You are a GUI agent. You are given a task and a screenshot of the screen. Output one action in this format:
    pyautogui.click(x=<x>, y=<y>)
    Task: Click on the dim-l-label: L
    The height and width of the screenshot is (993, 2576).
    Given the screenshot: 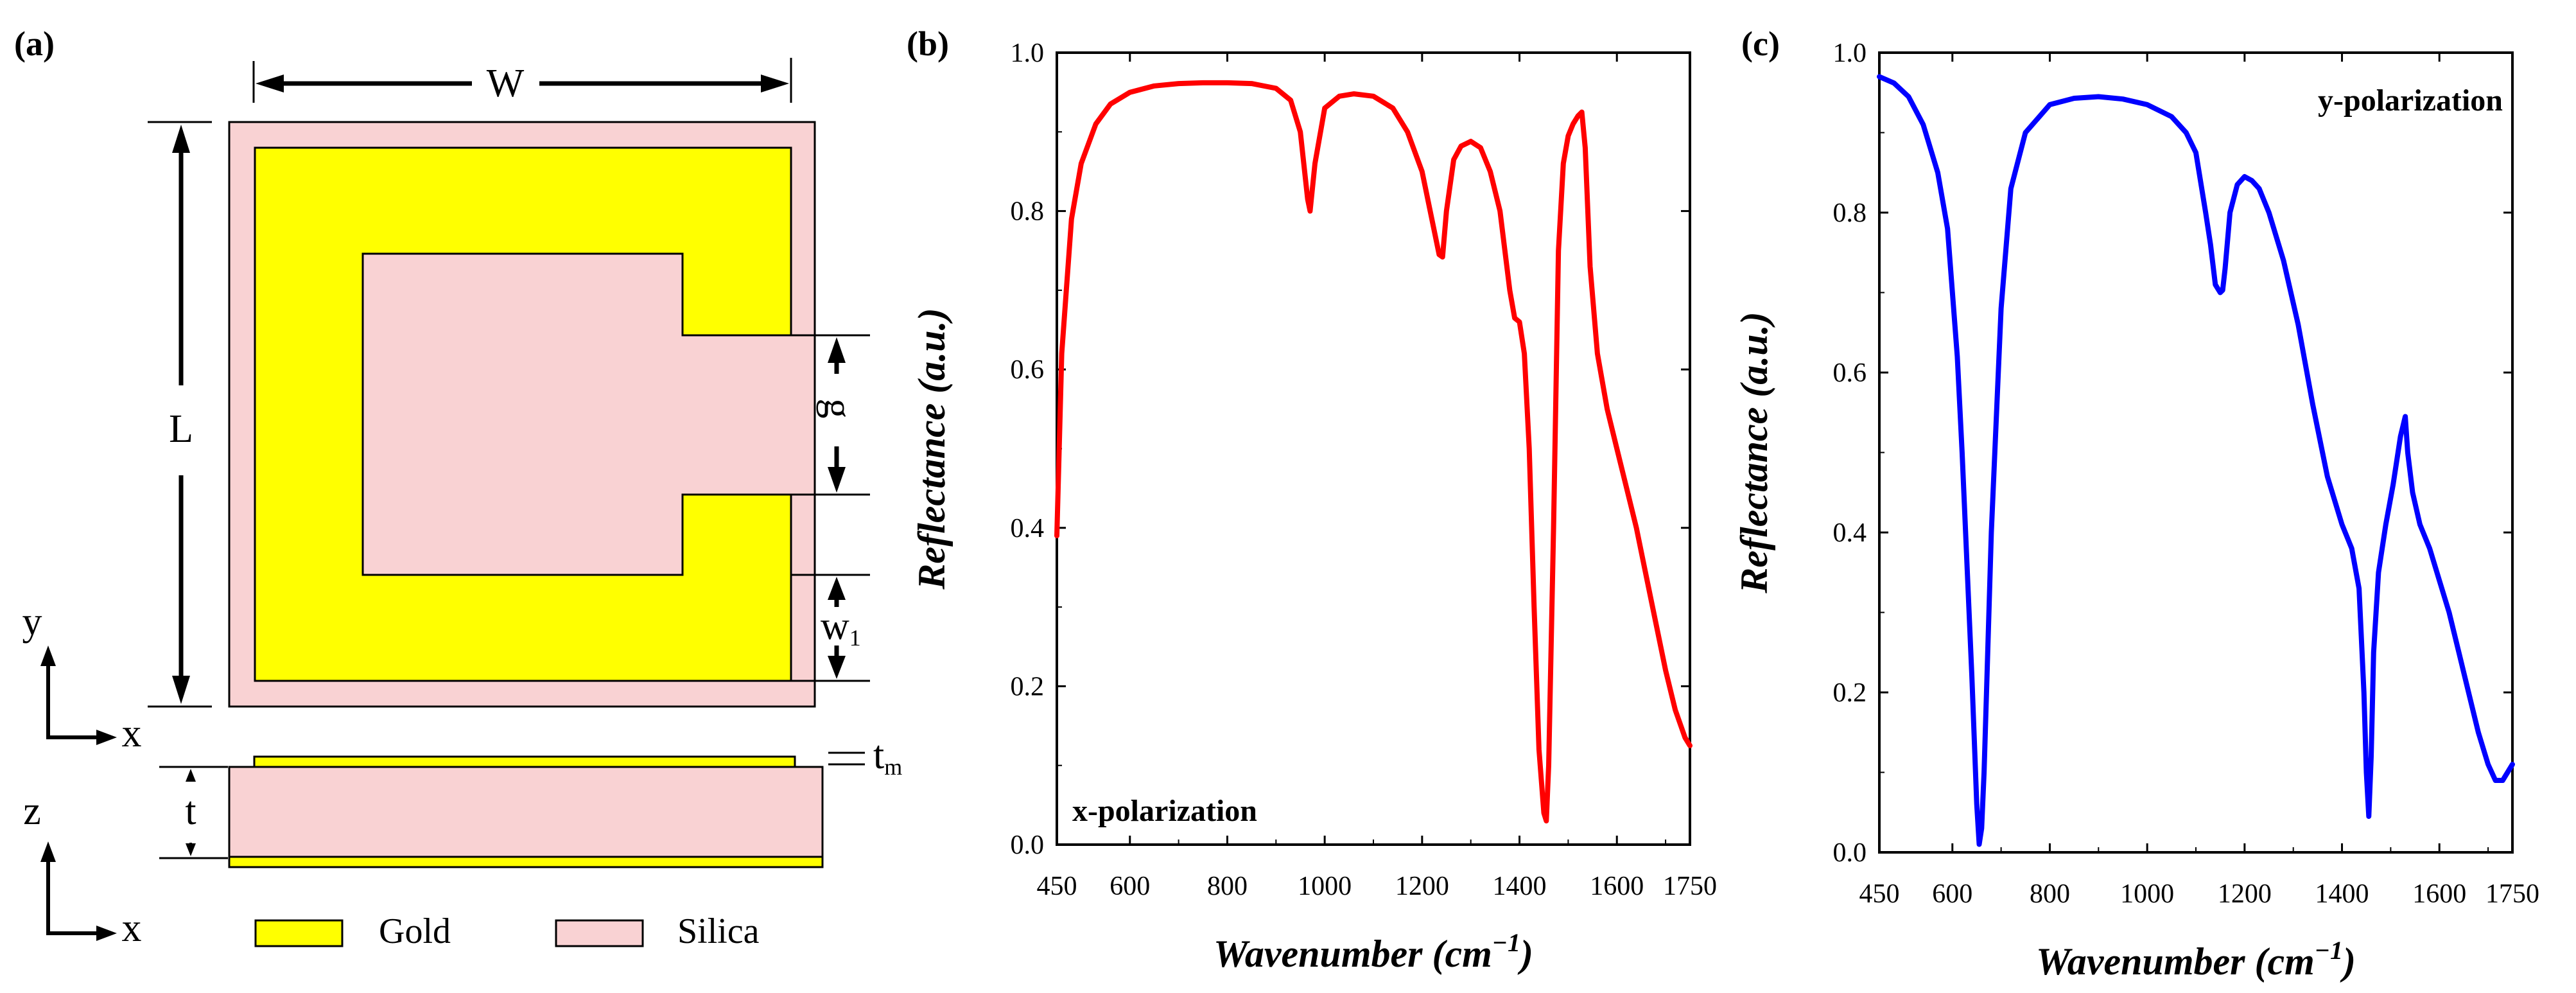 What is the action you would take?
    pyautogui.click(x=181, y=429)
    